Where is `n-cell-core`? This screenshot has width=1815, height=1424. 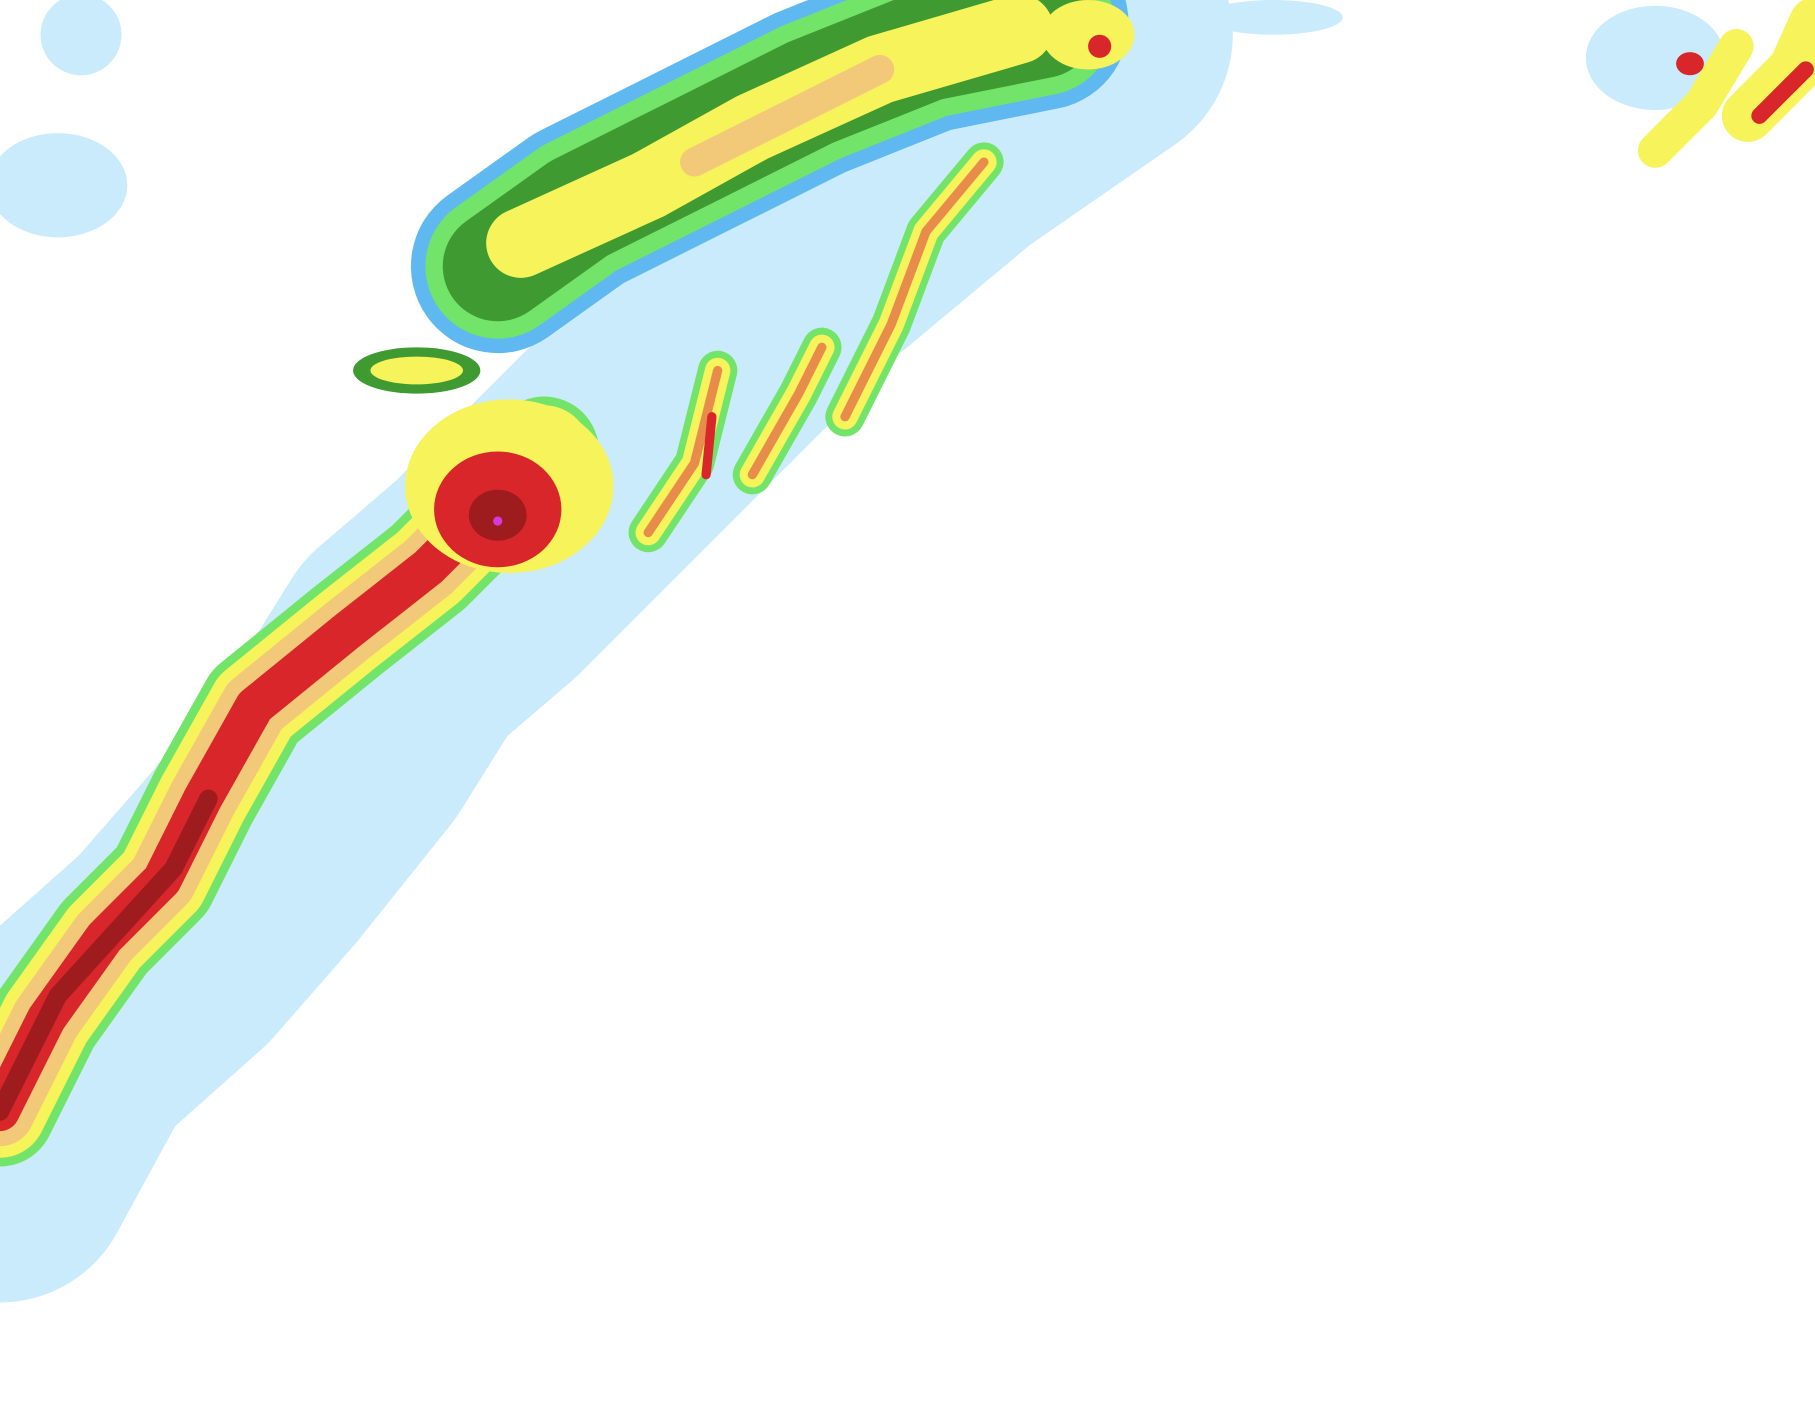 n-cell-core is located at coordinates (1100, 46).